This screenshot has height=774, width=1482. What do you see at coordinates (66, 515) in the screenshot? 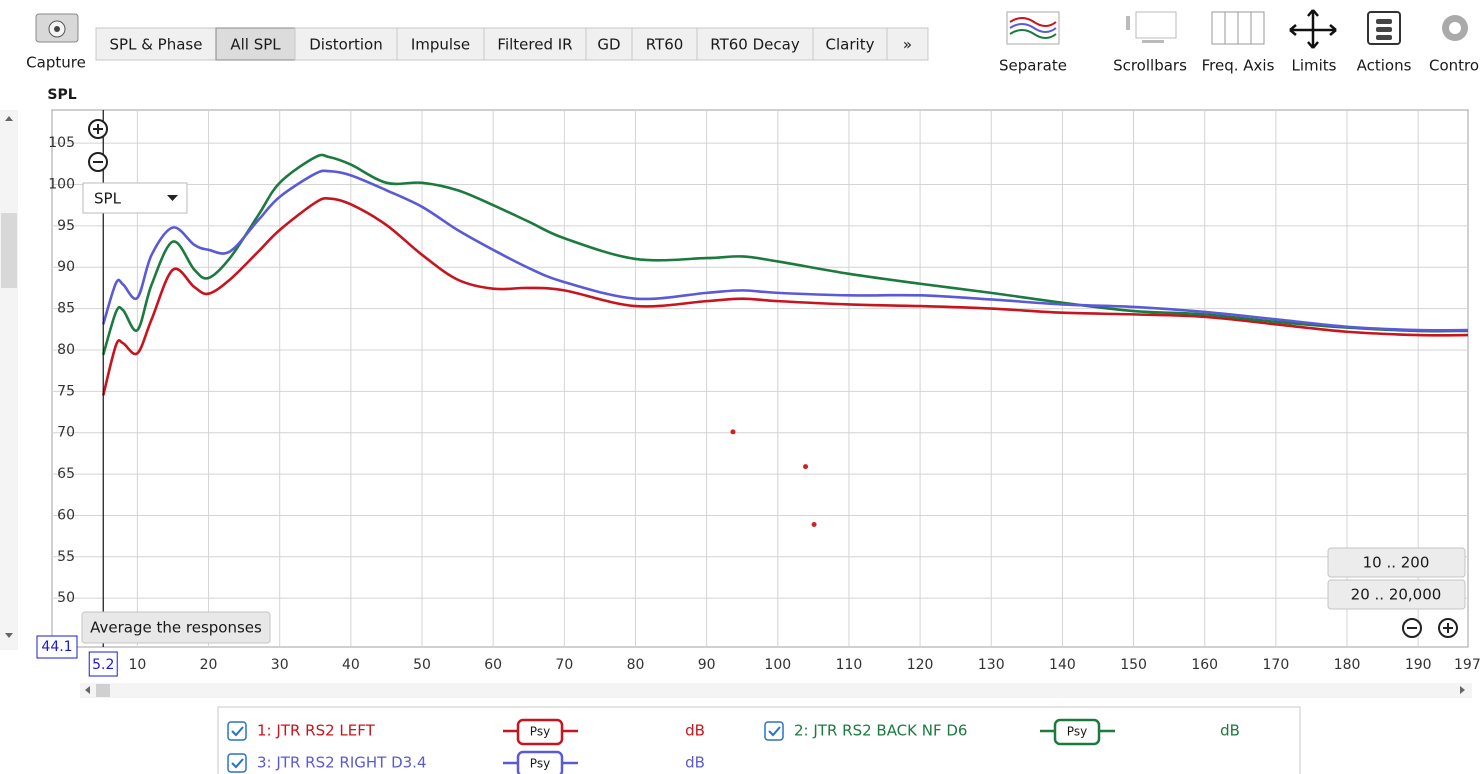
I see `y-tick-label: 60` at bounding box center [66, 515].